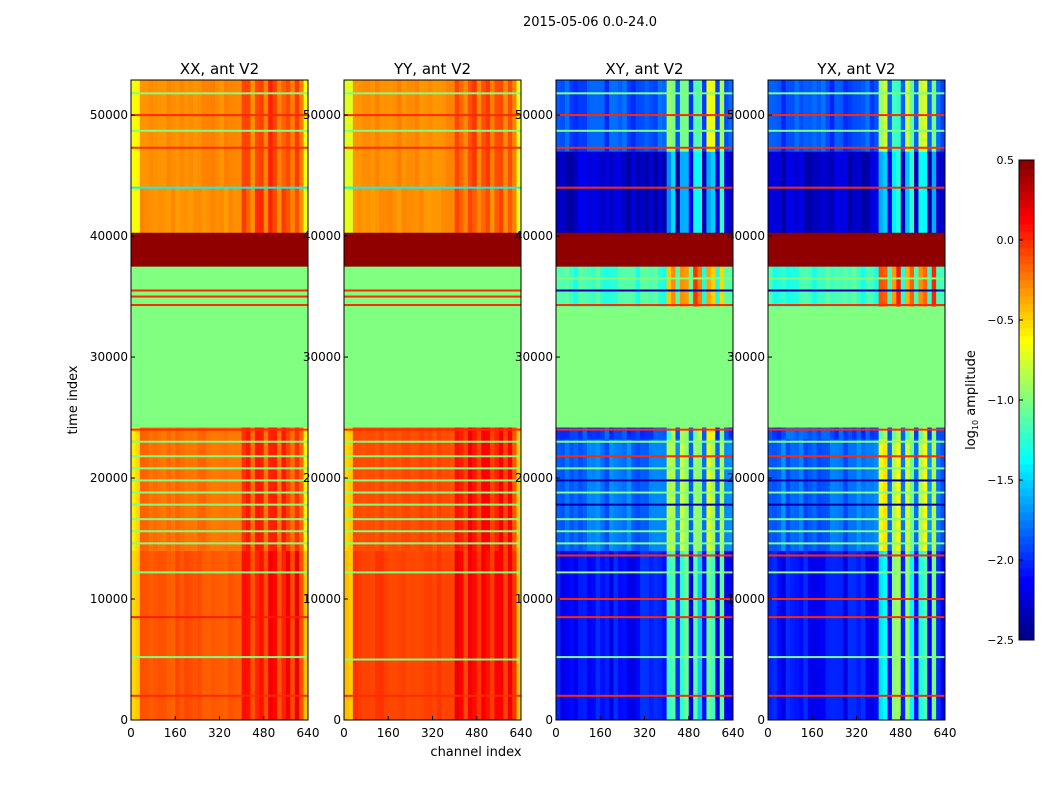  What do you see at coordinates (733, 733) in the screenshot?
I see `x-tick-label: 640` at bounding box center [733, 733].